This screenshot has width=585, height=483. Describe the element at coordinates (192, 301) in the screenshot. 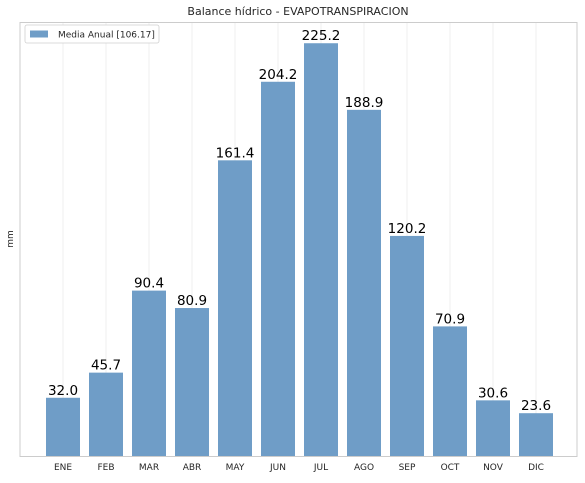

I see `value-label: 80.9` at that location.